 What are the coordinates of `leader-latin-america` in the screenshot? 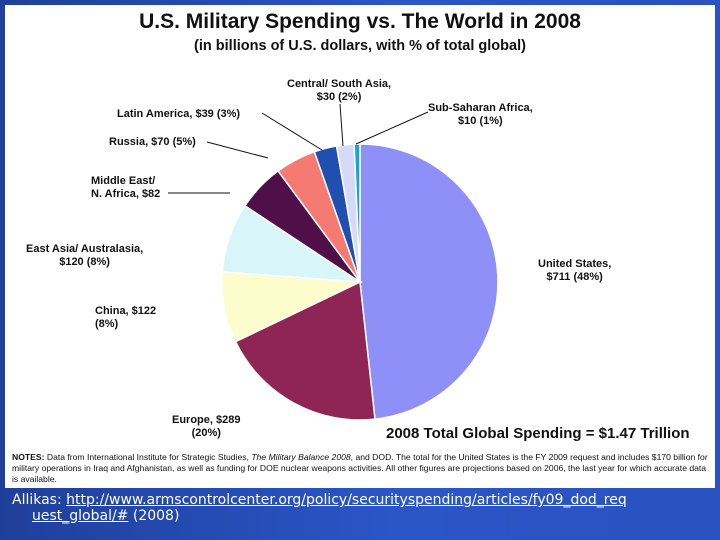 It's located at (292, 131).